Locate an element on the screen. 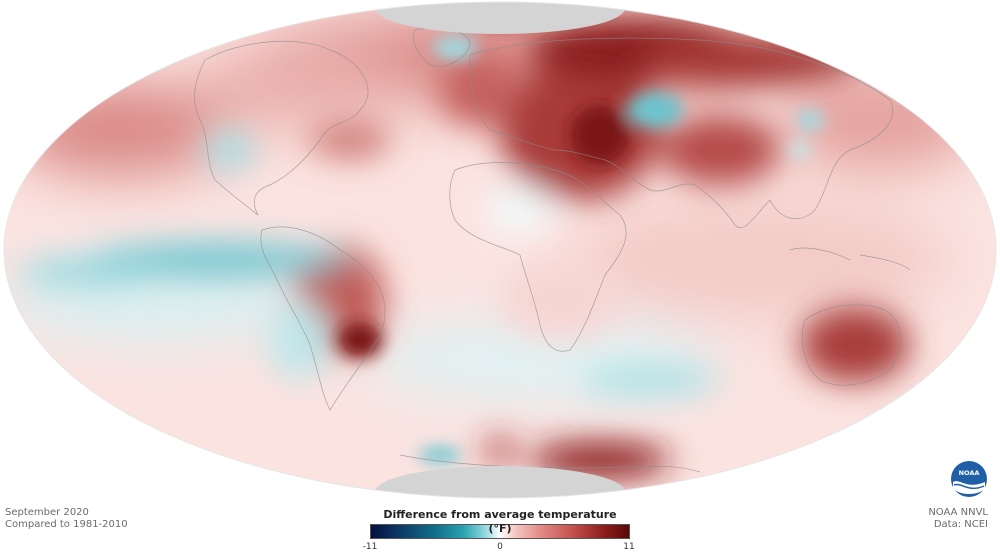  legend-title: Difference from average temperature (°F) is located at coordinates (500, 521).